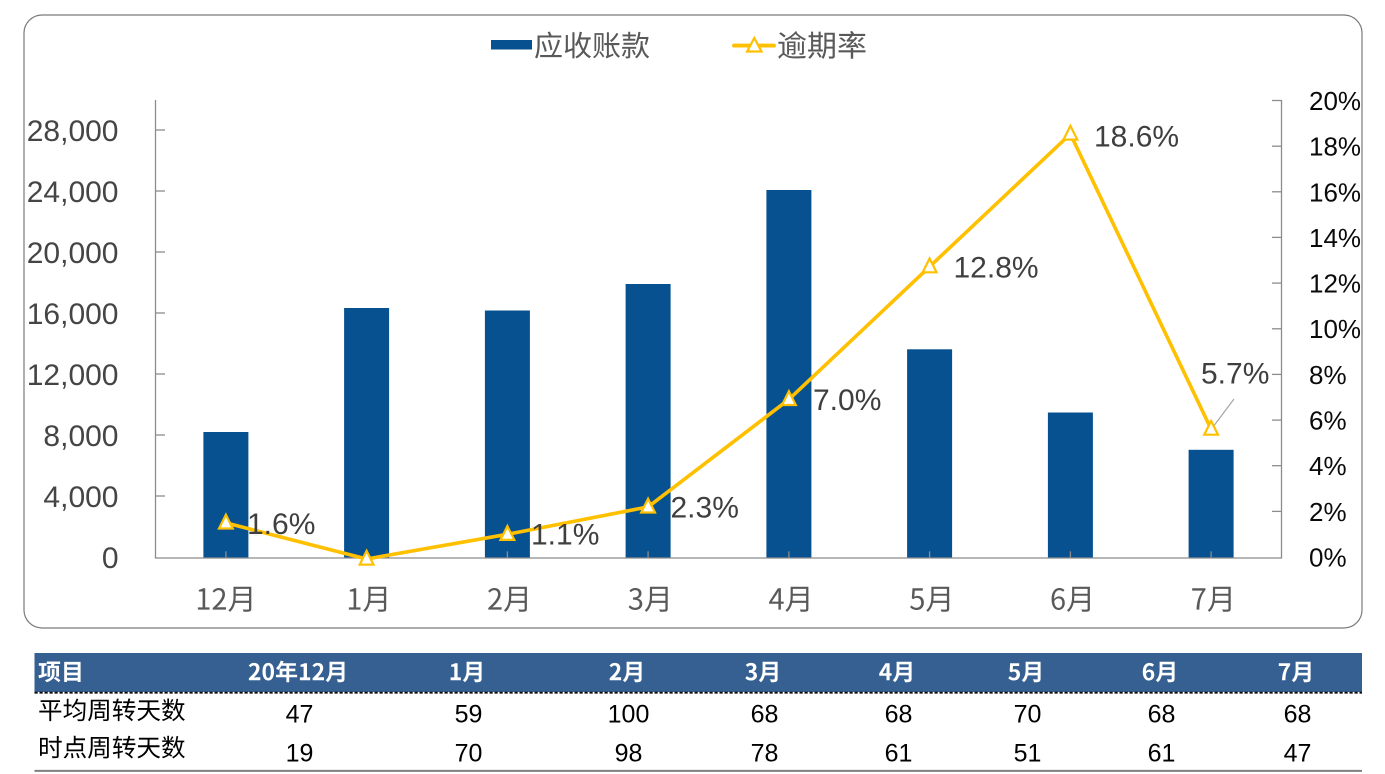 The width and height of the screenshot is (1385, 774). I want to click on svg-text: 0, so click(110, 558).